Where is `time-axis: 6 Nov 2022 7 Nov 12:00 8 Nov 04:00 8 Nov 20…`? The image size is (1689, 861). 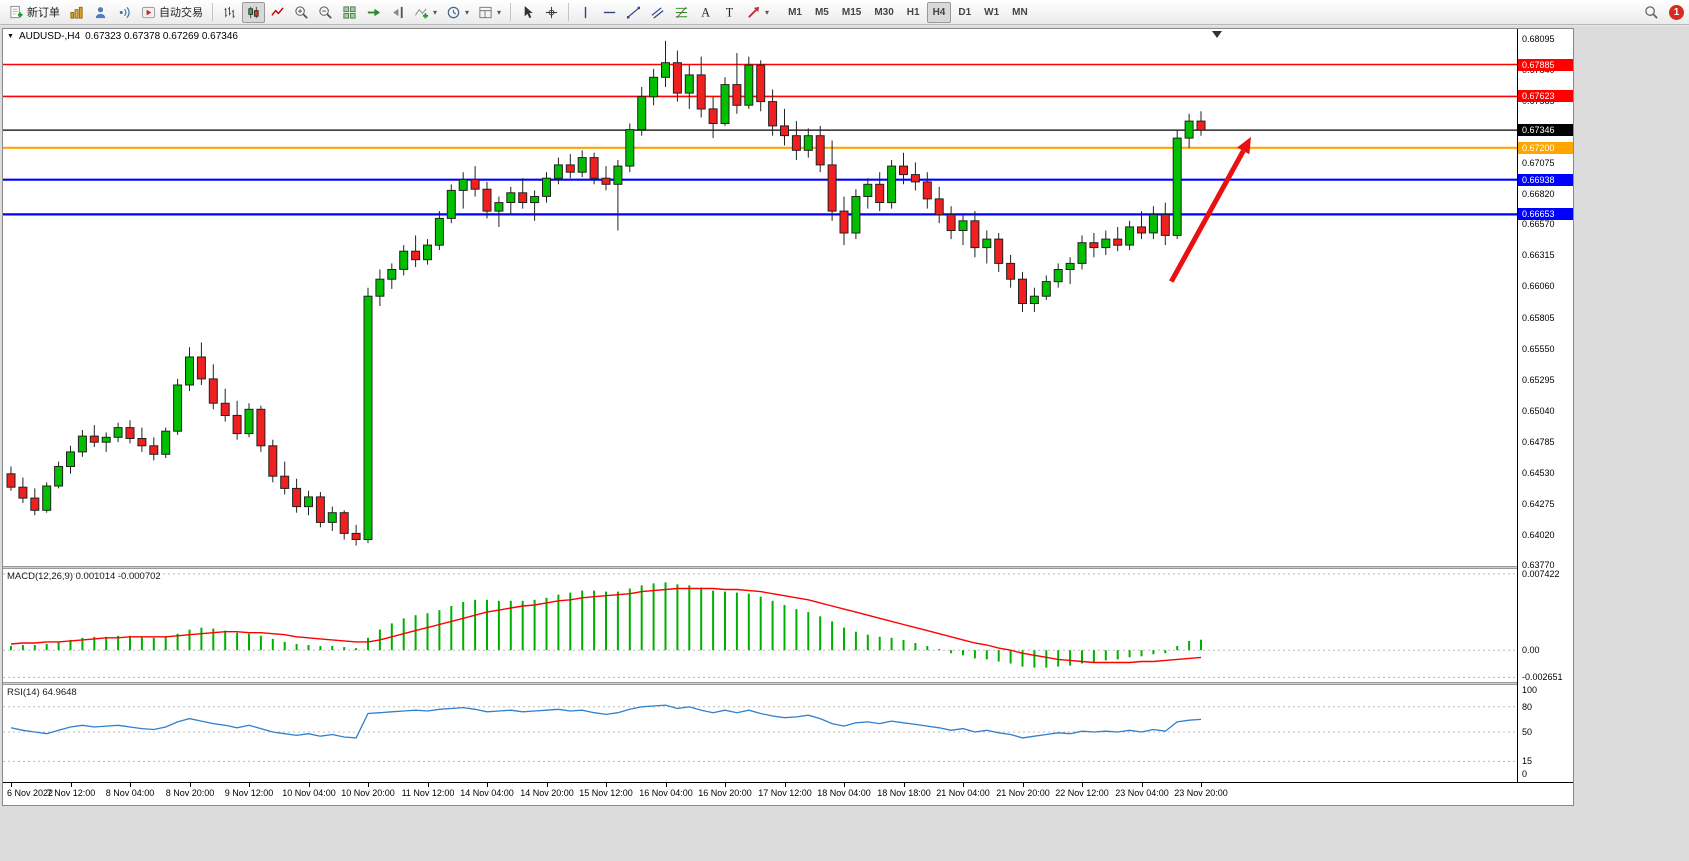
time-axis: 6 Nov 2022 7 Nov 12:00 8 Nov 04:00 8 Nov 20… is located at coordinates (788, 793).